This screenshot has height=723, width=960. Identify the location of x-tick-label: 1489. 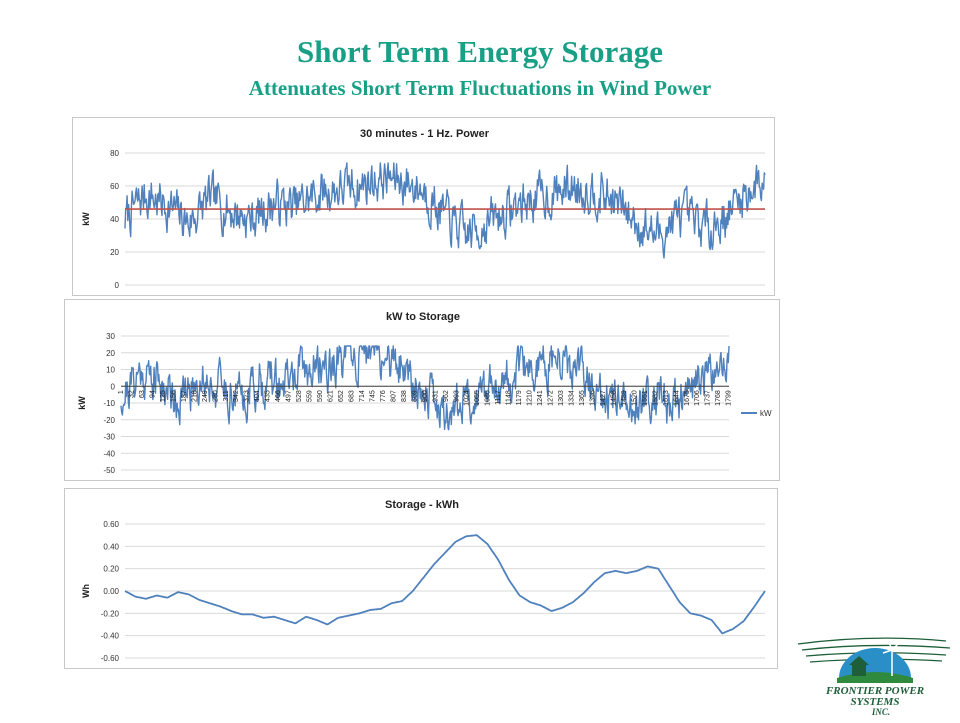
(624, 398).